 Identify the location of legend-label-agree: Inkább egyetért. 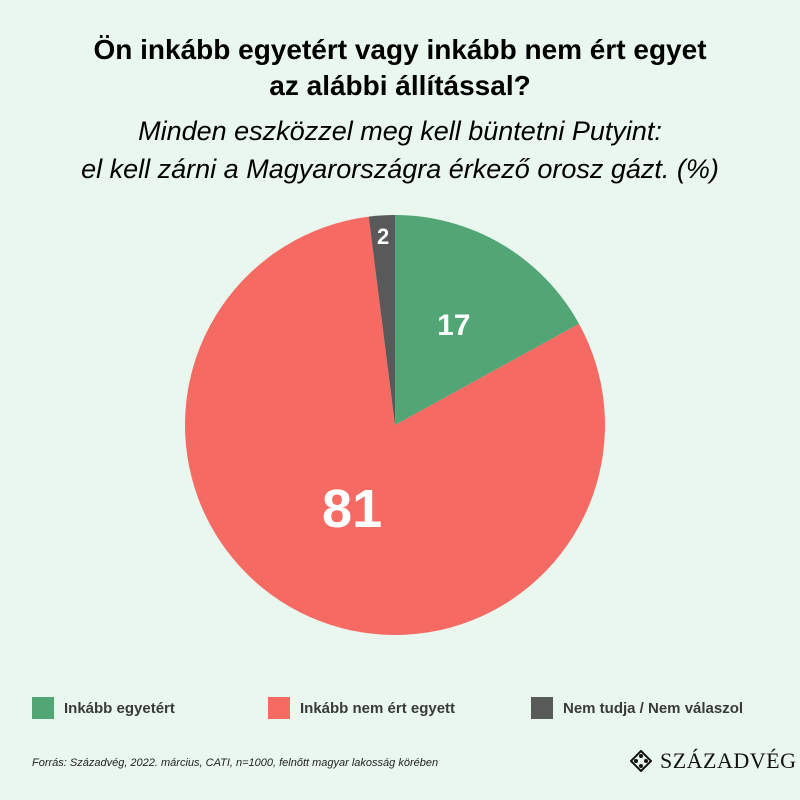
(119, 708).